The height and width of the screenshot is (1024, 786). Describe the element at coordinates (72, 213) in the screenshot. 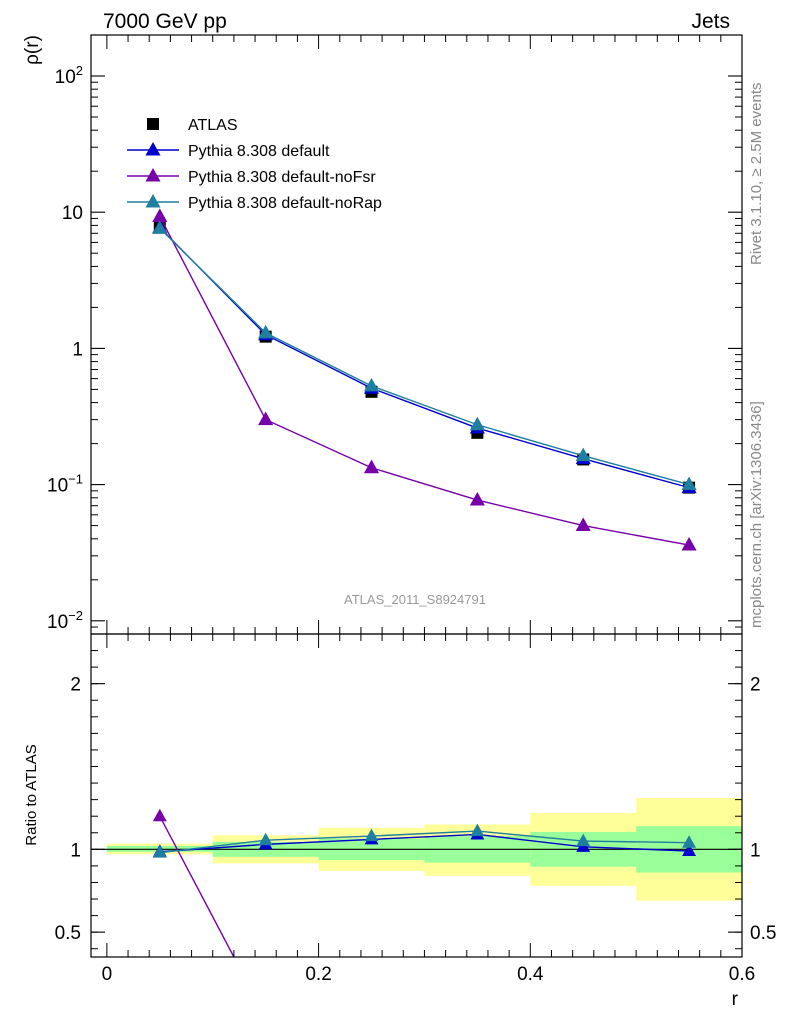

I see `y-tick-label: 10` at that location.